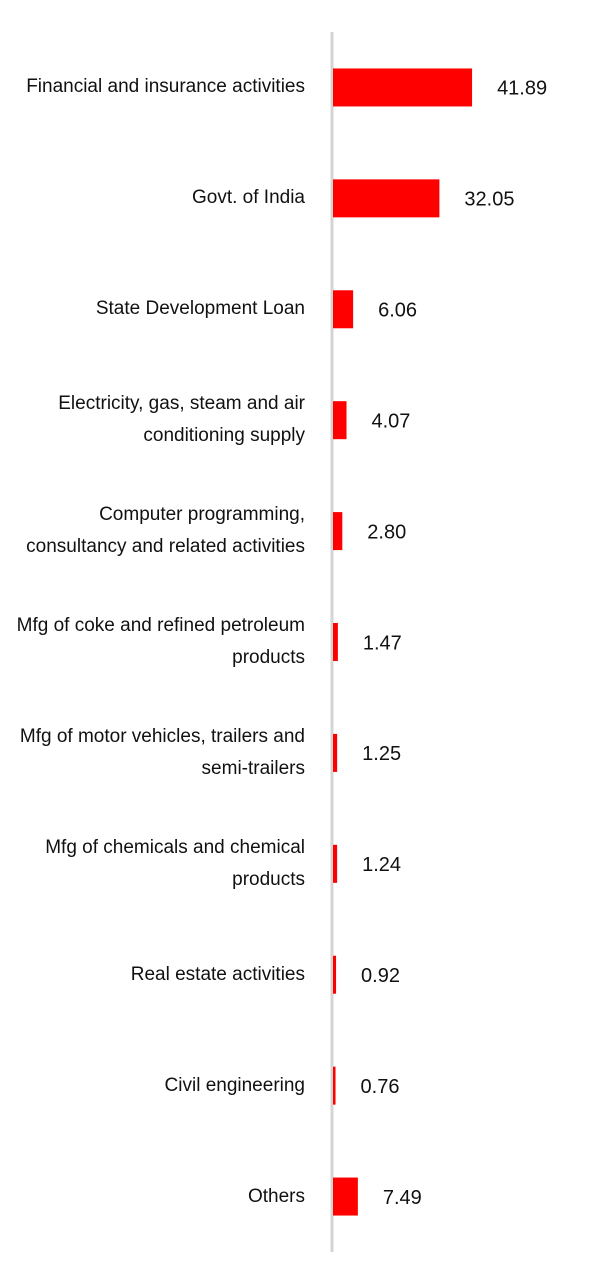 This screenshot has height=1282, width=596. Describe the element at coordinates (217, 974) in the screenshot. I see `category-label: Real estate activities` at that location.